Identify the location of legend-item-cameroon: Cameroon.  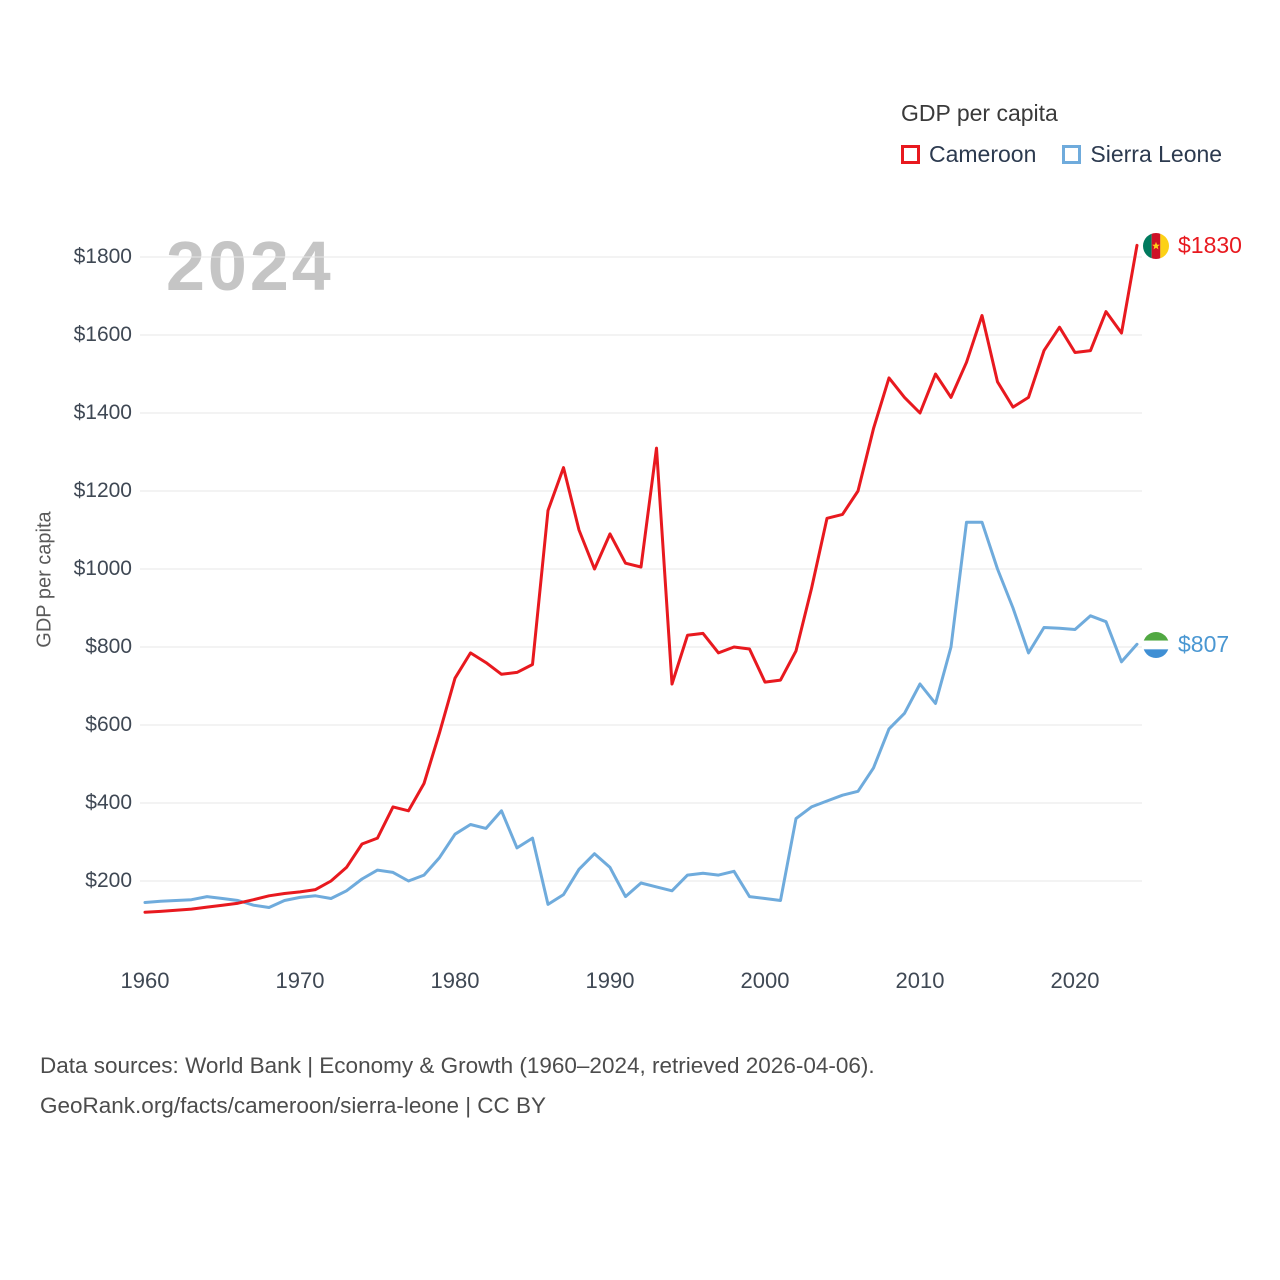
(968, 154).